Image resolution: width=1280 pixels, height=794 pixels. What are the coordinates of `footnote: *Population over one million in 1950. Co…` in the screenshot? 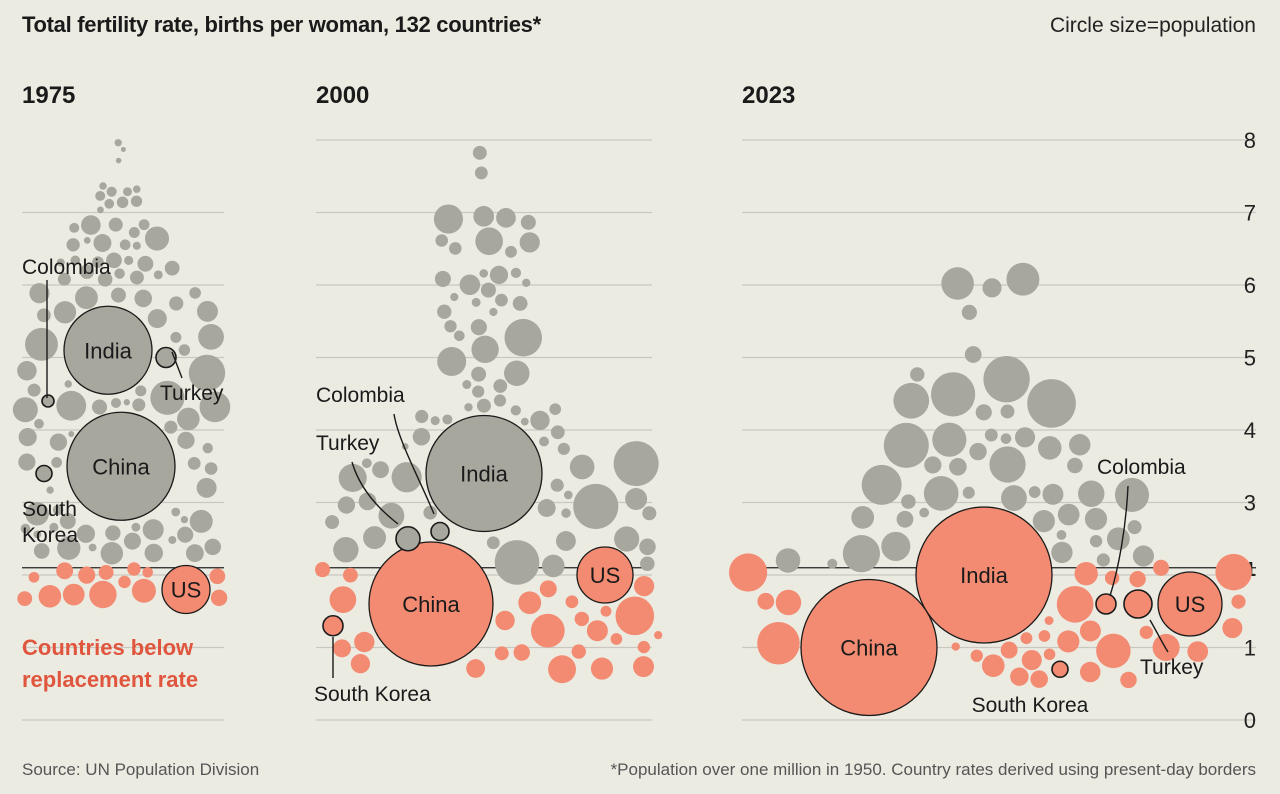 It's located at (933, 769).